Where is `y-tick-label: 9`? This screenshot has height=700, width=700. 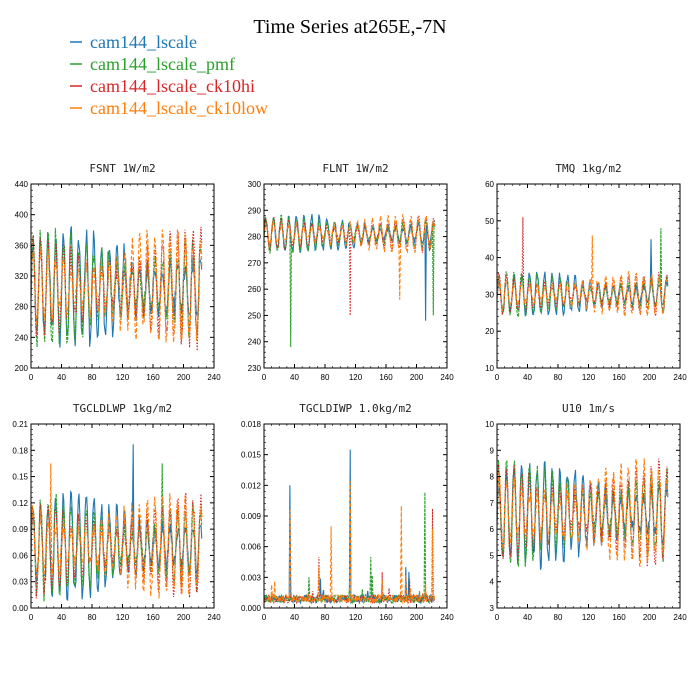 y-tick-label: 9 is located at coordinates (492, 450).